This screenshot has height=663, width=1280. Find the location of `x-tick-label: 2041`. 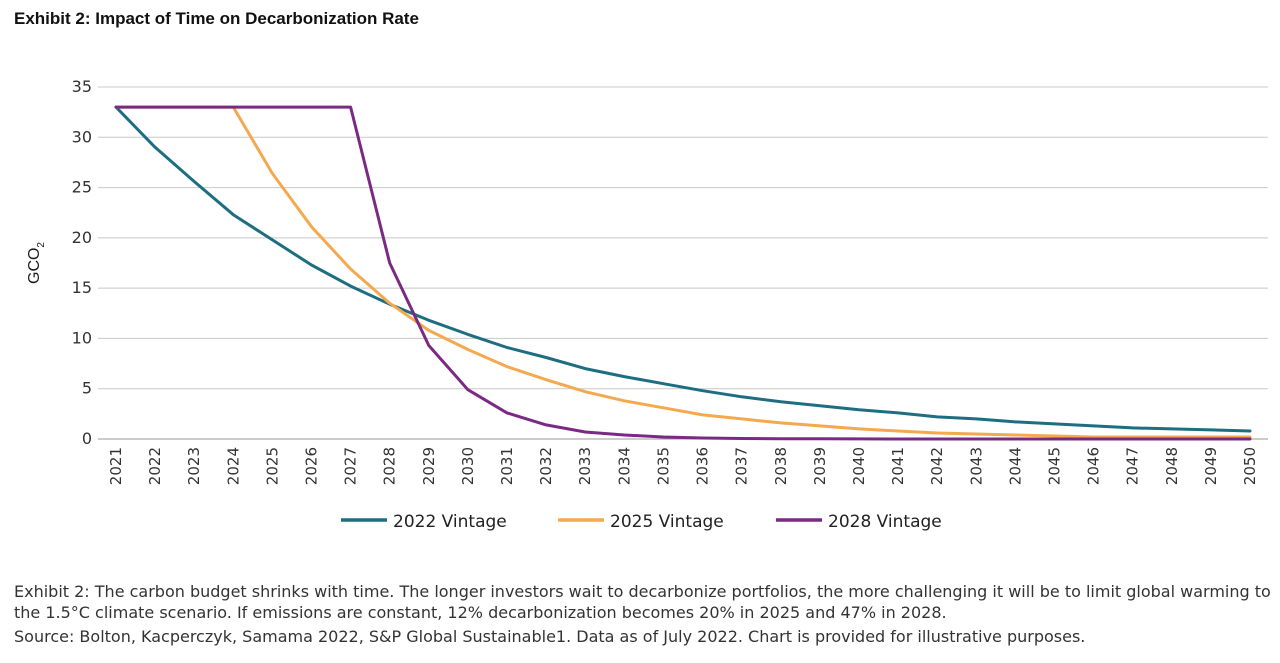

x-tick-label: 2041 is located at coordinates (898, 466).